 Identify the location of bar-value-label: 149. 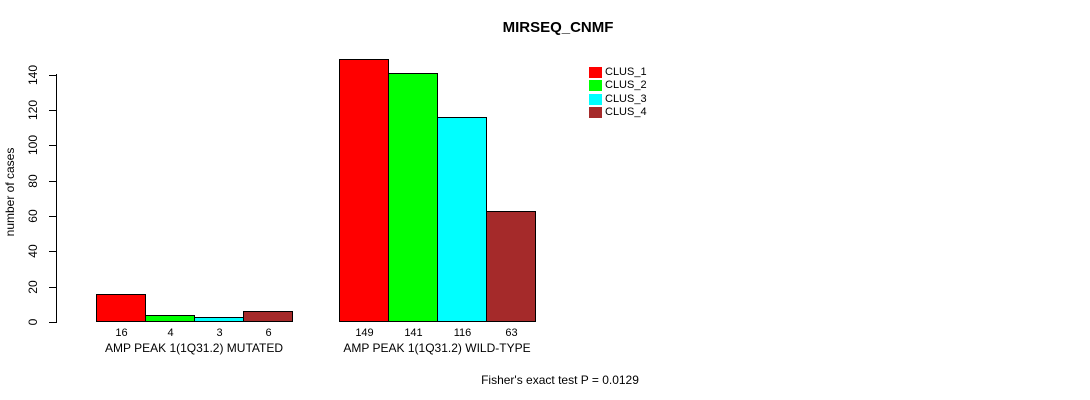
(364, 333).